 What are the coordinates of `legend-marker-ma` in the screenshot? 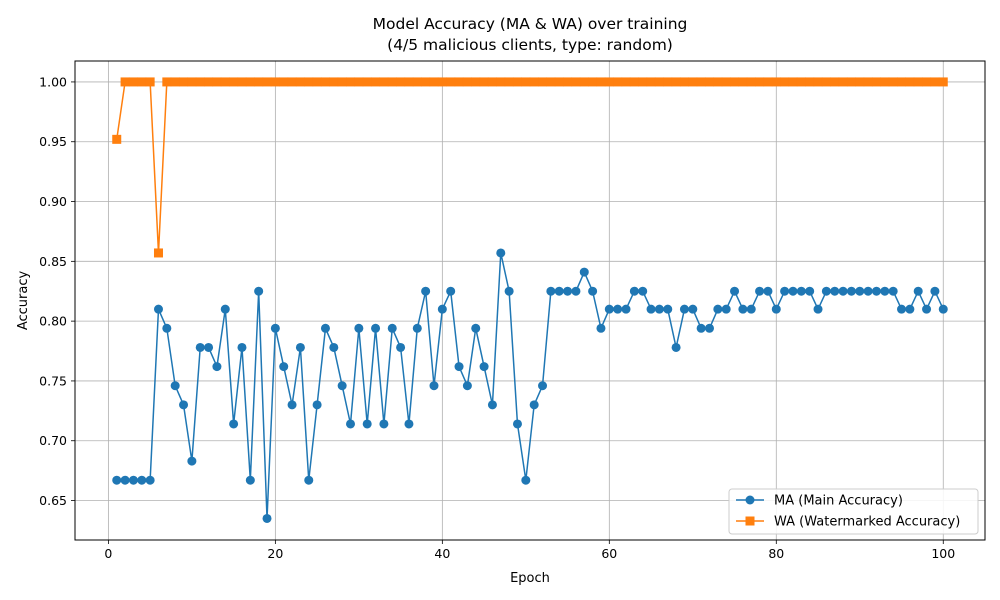 It's located at (750, 500).